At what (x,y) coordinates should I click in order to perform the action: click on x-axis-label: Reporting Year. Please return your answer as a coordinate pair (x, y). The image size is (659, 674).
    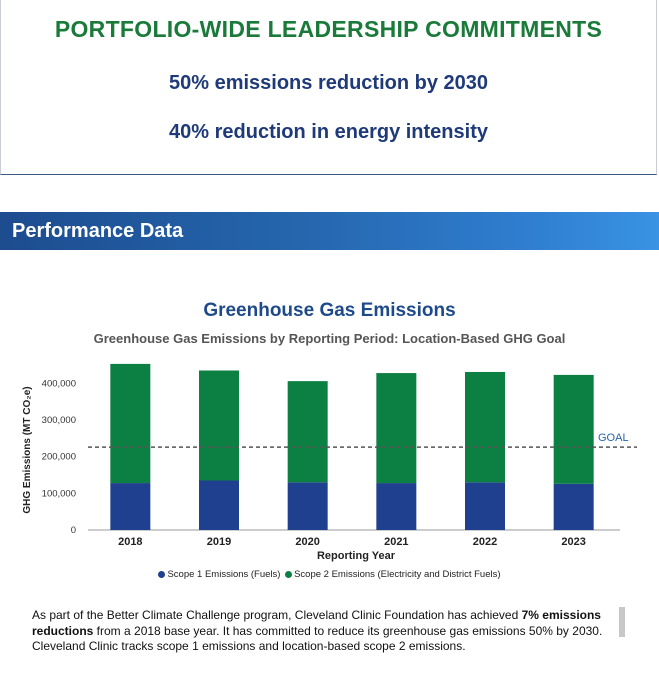
    Looking at the image, I should click on (356, 556).